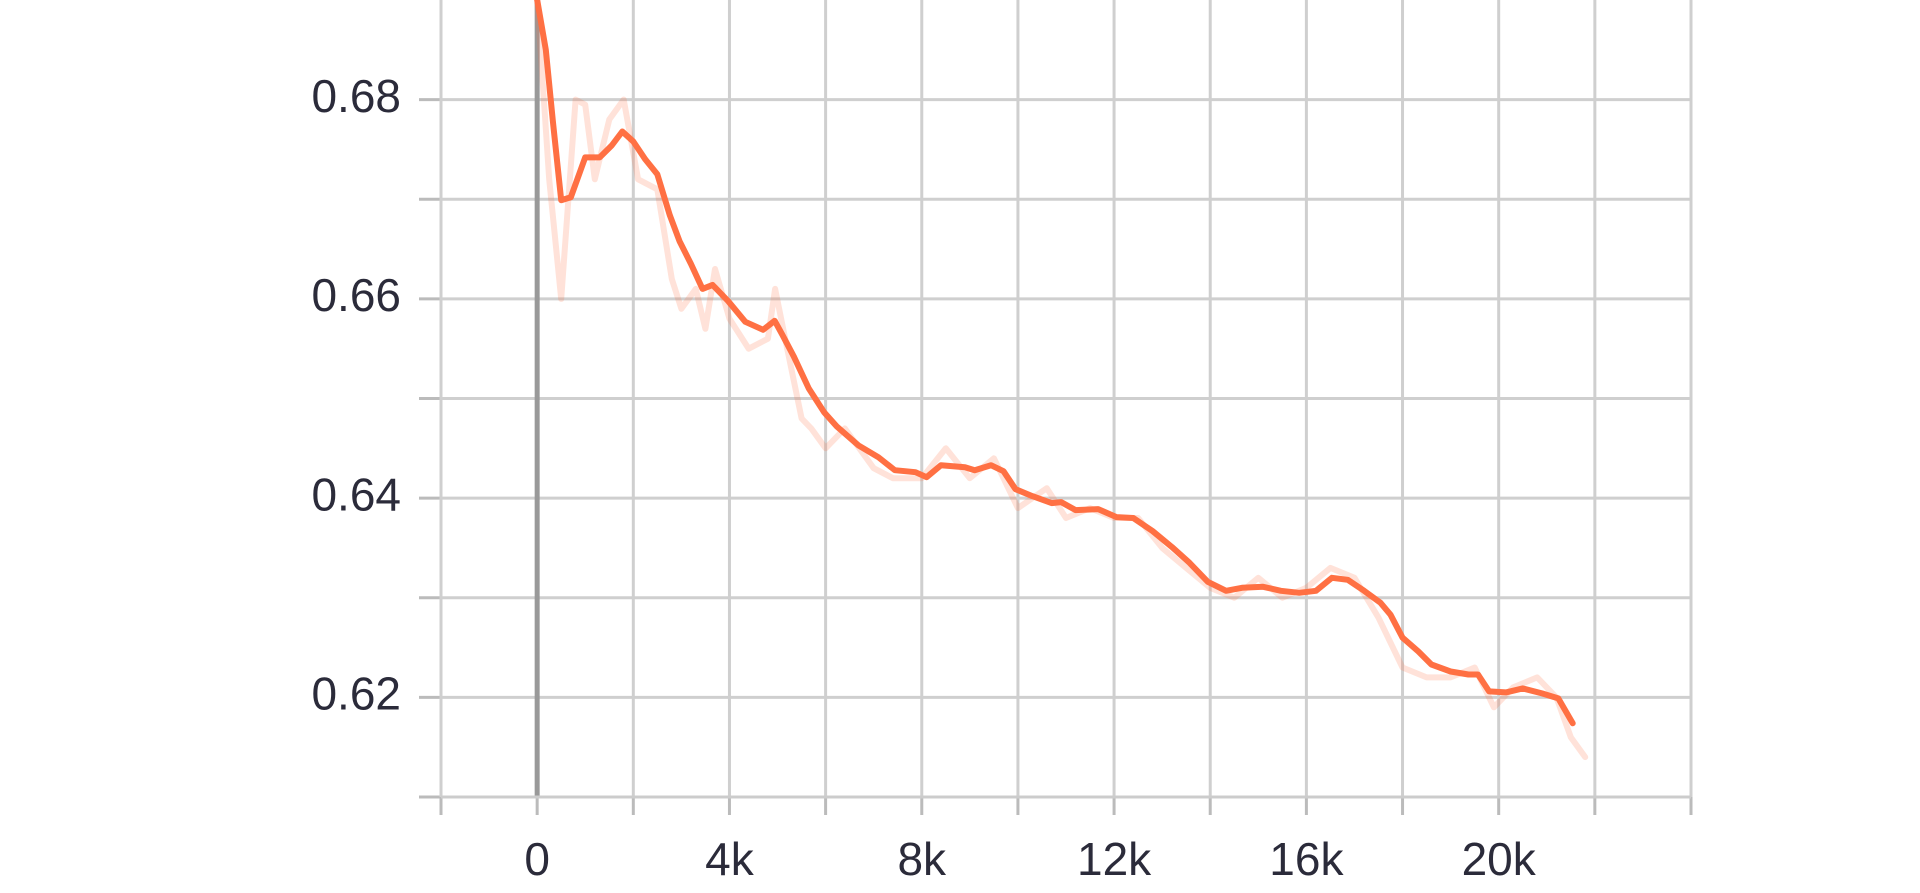 The height and width of the screenshot is (893, 1920). What do you see at coordinates (356, 295) in the screenshot?
I see `y-tick-label: 0.66` at bounding box center [356, 295].